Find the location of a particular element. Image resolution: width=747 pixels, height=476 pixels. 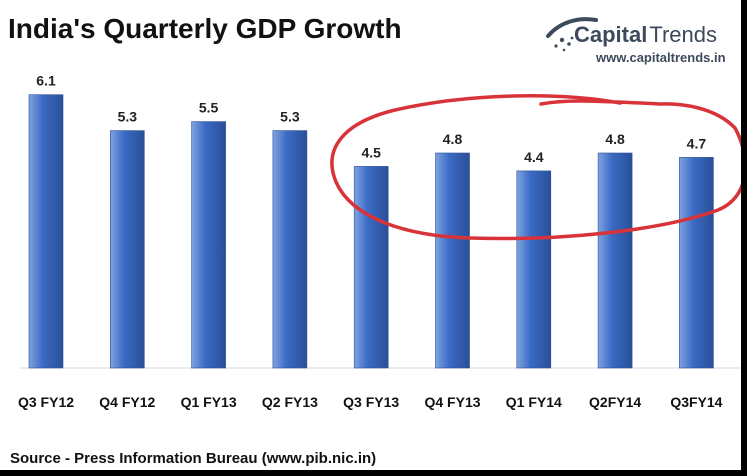

category-label: Q3 FY12 is located at coordinates (46, 402).